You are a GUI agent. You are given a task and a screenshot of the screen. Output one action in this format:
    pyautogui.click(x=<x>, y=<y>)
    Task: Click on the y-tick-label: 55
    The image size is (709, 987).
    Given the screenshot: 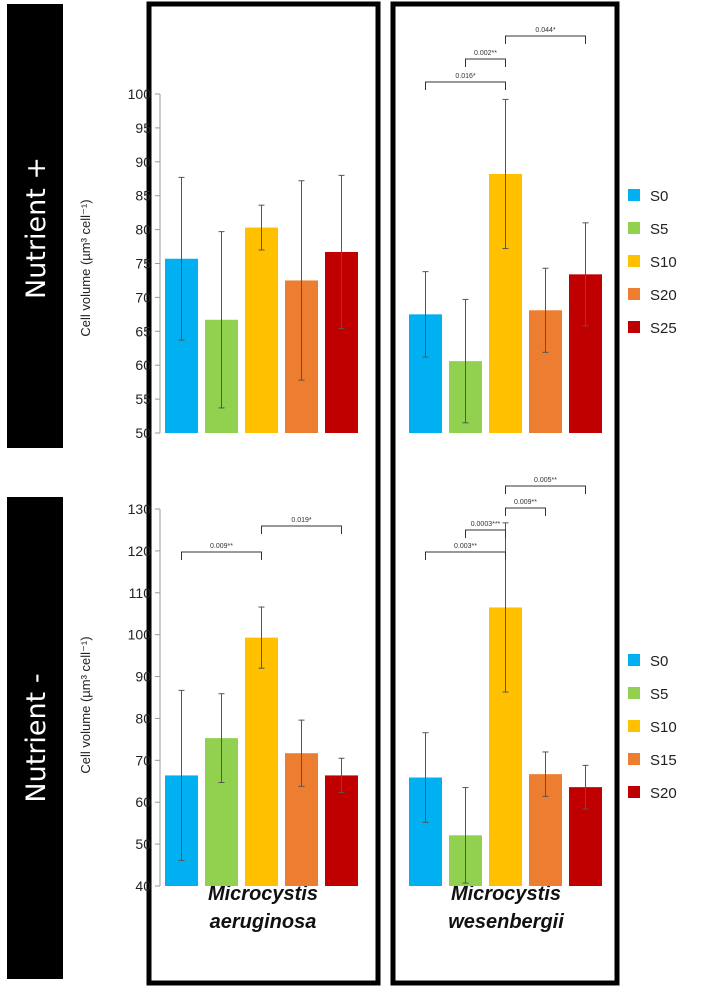 What is the action you would take?
    pyautogui.click(x=143, y=399)
    